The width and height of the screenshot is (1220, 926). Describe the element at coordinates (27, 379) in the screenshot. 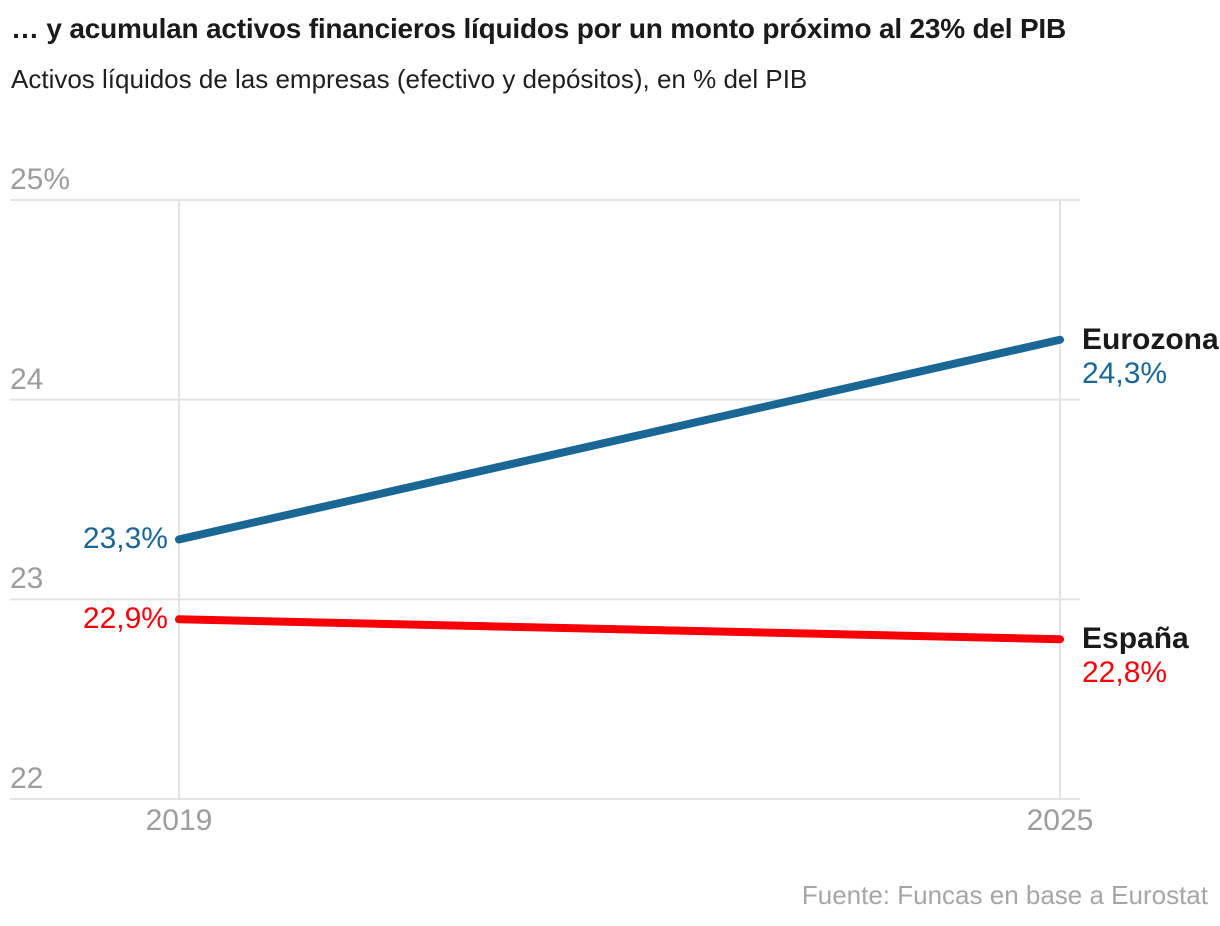

I see `y-tick-label: 24` at that location.